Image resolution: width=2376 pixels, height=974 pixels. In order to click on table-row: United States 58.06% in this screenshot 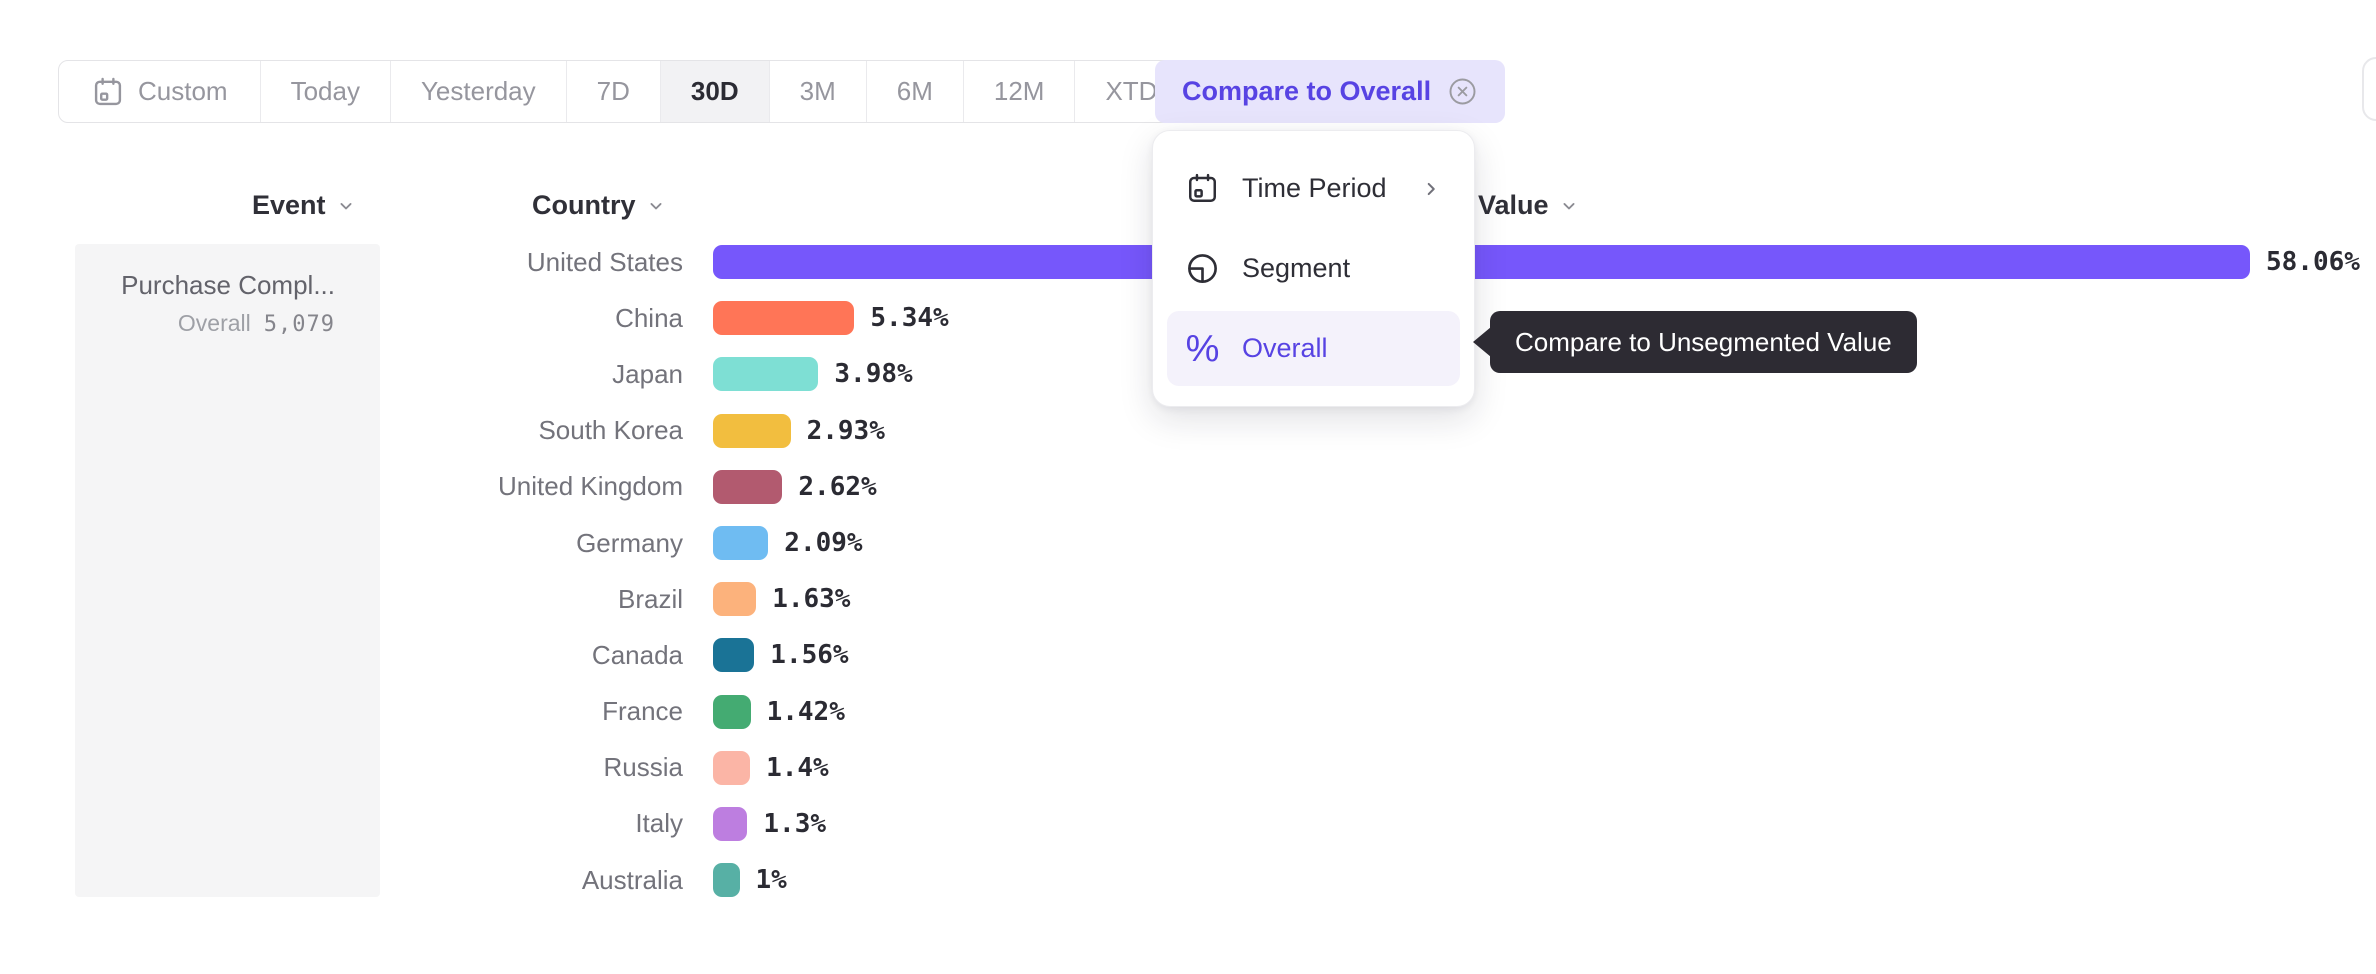, I will do `click(1188, 262)`.